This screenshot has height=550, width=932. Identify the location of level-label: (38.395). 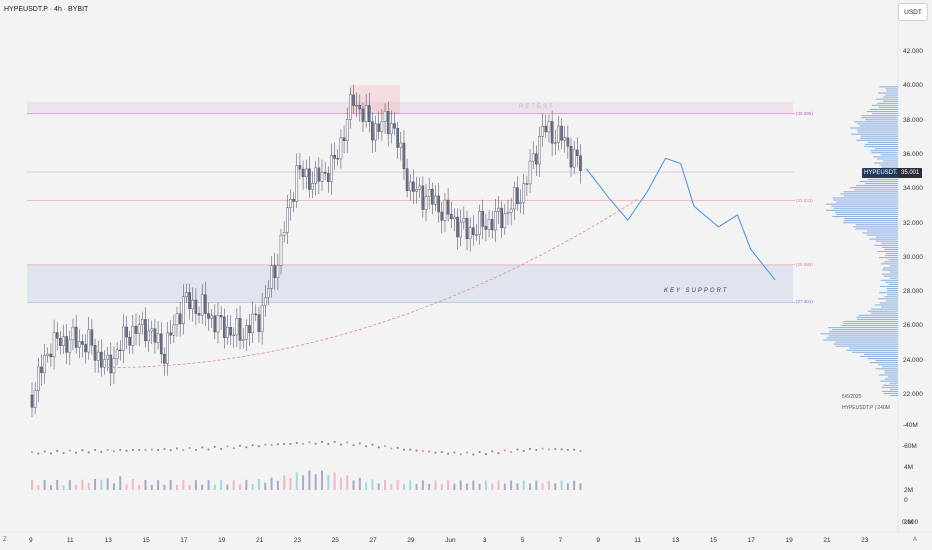
(804, 113).